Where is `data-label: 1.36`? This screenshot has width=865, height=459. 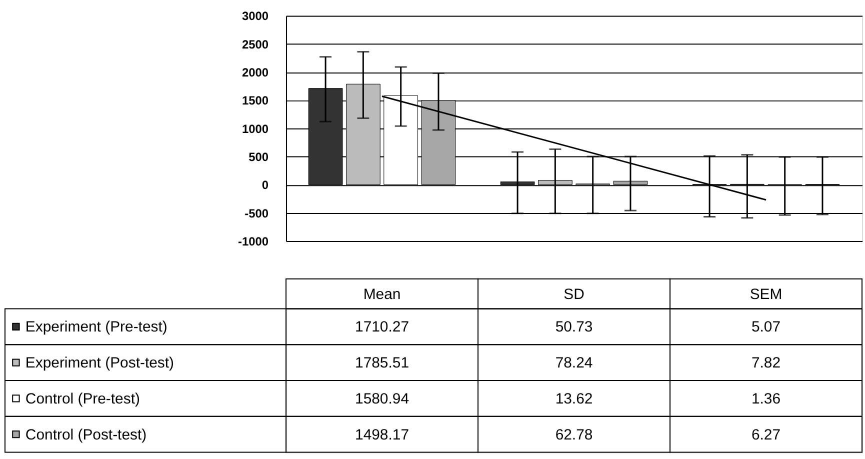 data-label: 1.36 is located at coordinates (766, 399).